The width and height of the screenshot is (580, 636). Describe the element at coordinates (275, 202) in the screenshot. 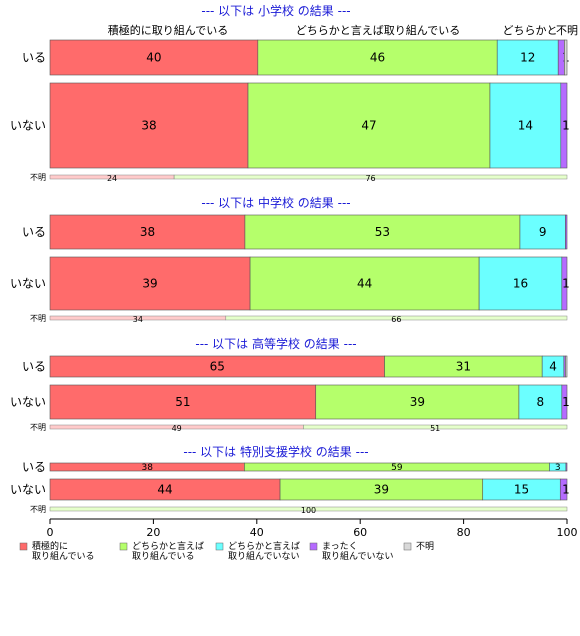

I see `section-title: --- 以下は 中学校 の結果 ---` at that location.